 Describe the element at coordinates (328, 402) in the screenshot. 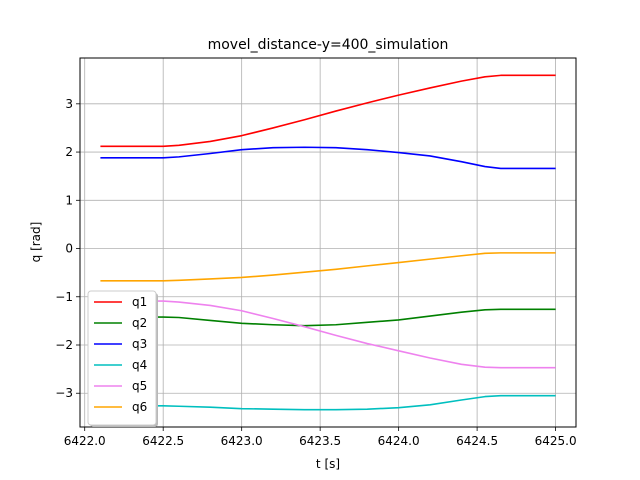

I see `series-line-q4` at that location.